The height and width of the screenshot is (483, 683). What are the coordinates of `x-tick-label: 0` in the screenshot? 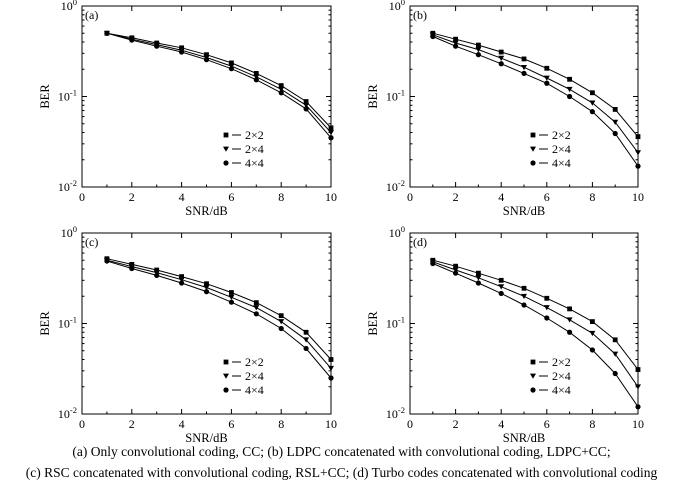 It's located at (82, 197).